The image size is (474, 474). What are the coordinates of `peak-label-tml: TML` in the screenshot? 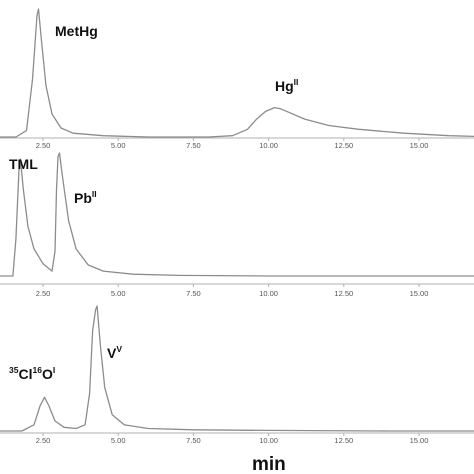 It's located at (23, 164).